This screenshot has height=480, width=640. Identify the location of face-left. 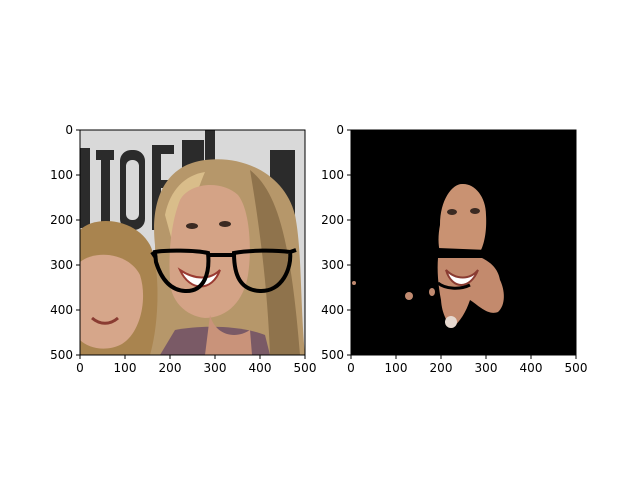
(112, 301).